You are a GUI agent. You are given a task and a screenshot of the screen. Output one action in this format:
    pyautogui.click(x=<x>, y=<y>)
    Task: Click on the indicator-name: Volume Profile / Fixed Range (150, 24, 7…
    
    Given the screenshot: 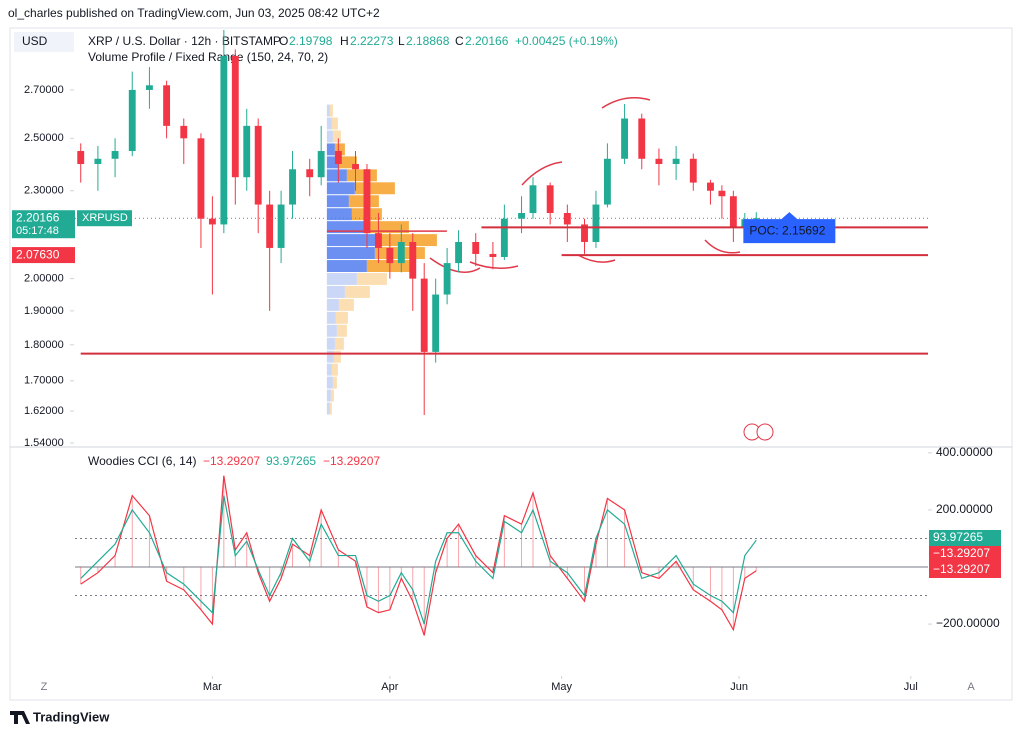 What is the action you would take?
    pyautogui.click(x=208, y=57)
    